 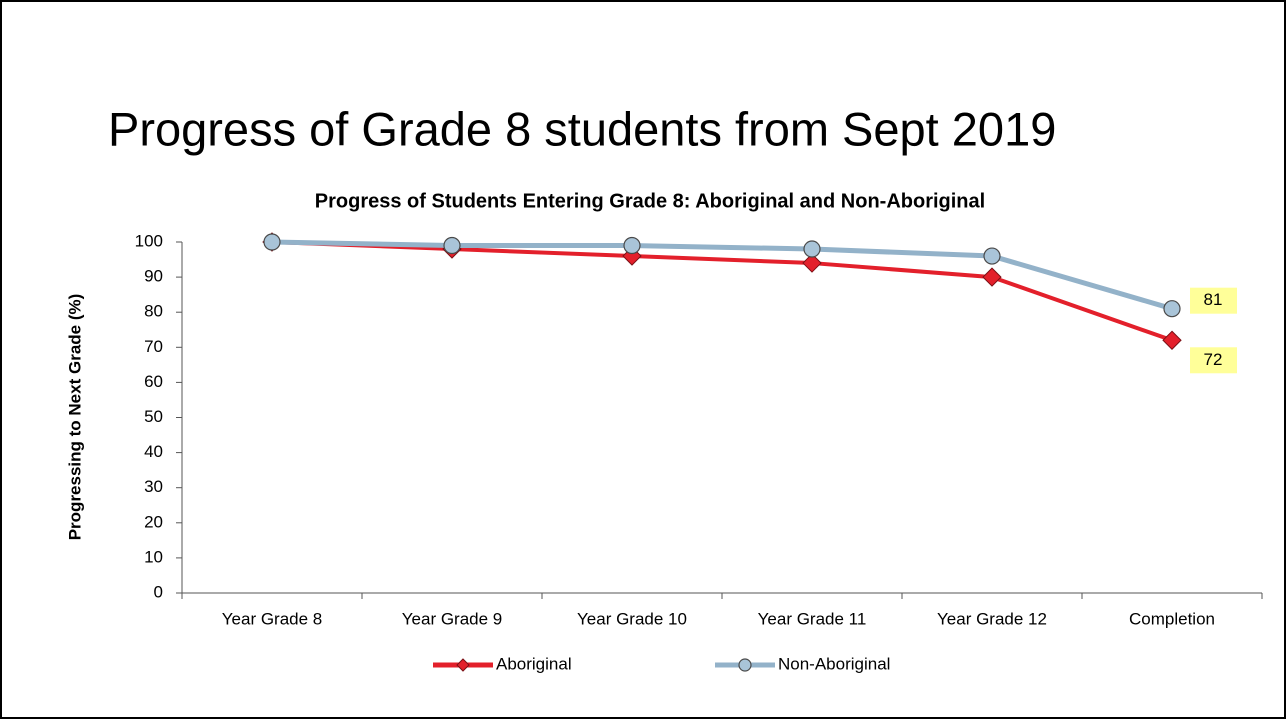 I want to click on y-tick-label: 100, so click(x=149, y=240).